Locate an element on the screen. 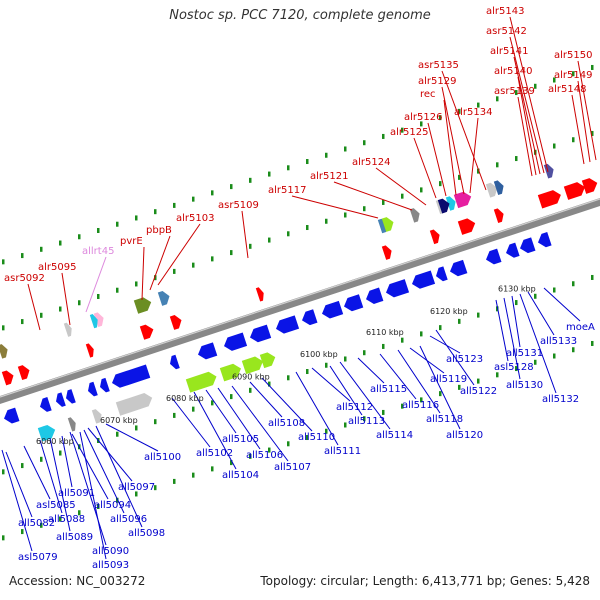 Image resolution: width=600 pixels, height=600 pixels. forward-gene-label: alr5124 is located at coordinates (371, 162).